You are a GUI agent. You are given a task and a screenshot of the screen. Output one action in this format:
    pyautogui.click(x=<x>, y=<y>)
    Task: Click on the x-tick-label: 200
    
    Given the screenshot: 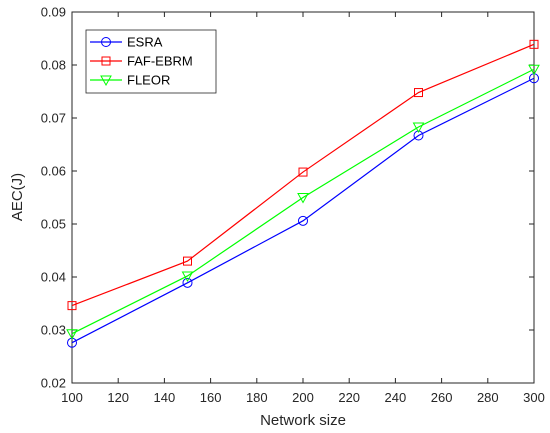 What is the action you would take?
    pyautogui.click(x=303, y=397)
    